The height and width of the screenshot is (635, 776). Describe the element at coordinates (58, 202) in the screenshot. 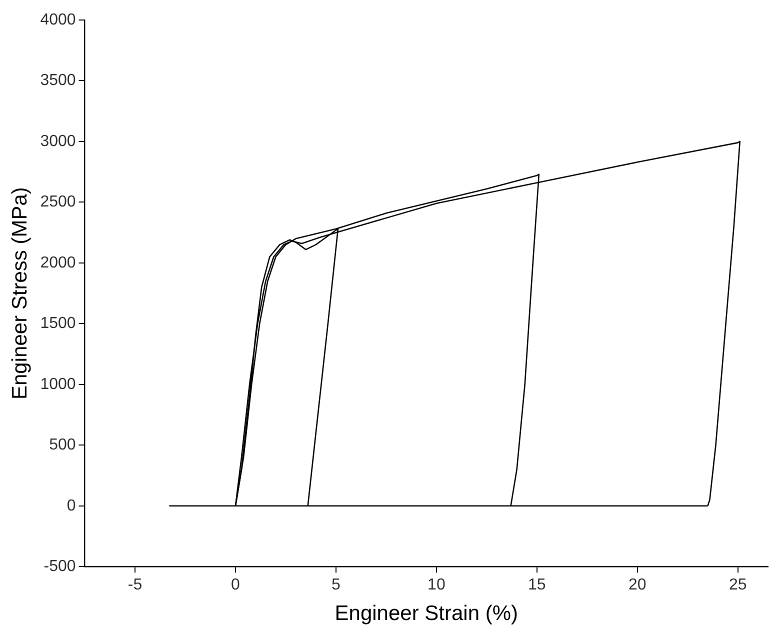

I see `y-tick-label: 2500` at that location.